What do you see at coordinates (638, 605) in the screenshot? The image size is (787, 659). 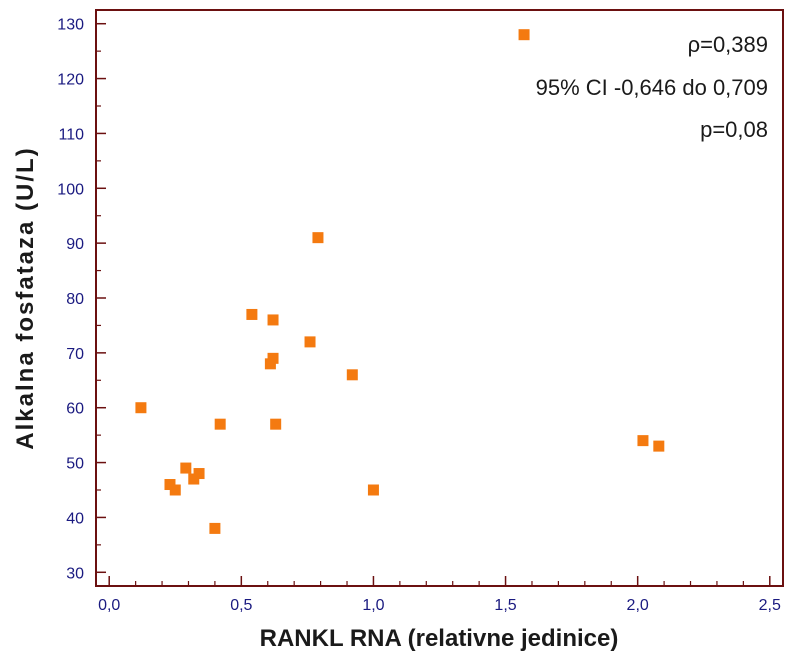 I see `x-tick-label: 2,0` at bounding box center [638, 605].